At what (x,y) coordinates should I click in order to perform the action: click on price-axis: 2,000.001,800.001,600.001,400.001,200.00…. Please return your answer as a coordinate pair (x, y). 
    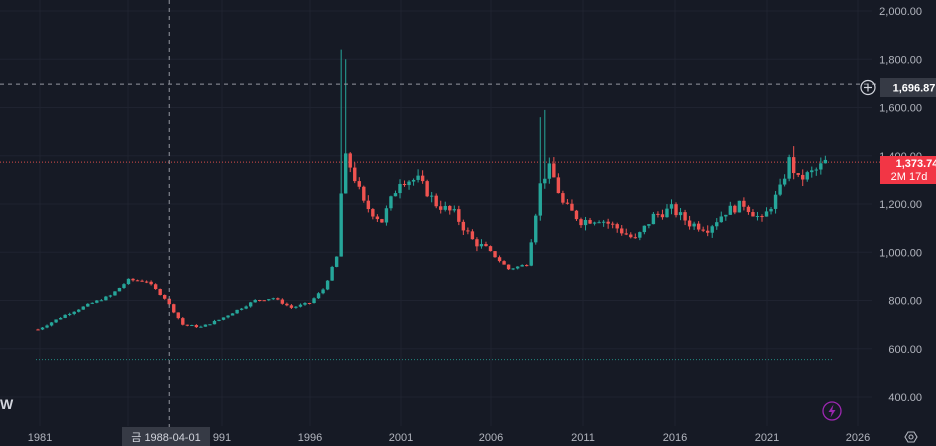
    Looking at the image, I should click on (900, 205).